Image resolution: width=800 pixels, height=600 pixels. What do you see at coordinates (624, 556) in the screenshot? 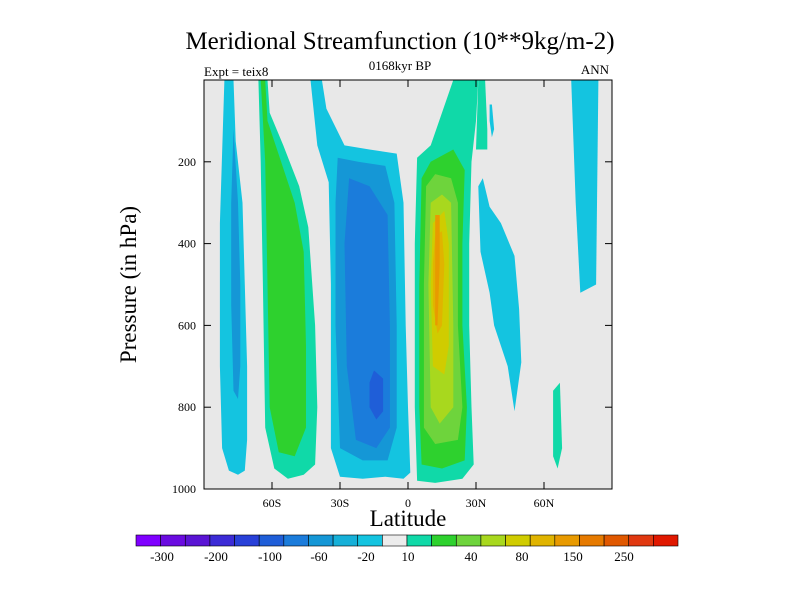
I see `colorbar-label: 250` at bounding box center [624, 556].